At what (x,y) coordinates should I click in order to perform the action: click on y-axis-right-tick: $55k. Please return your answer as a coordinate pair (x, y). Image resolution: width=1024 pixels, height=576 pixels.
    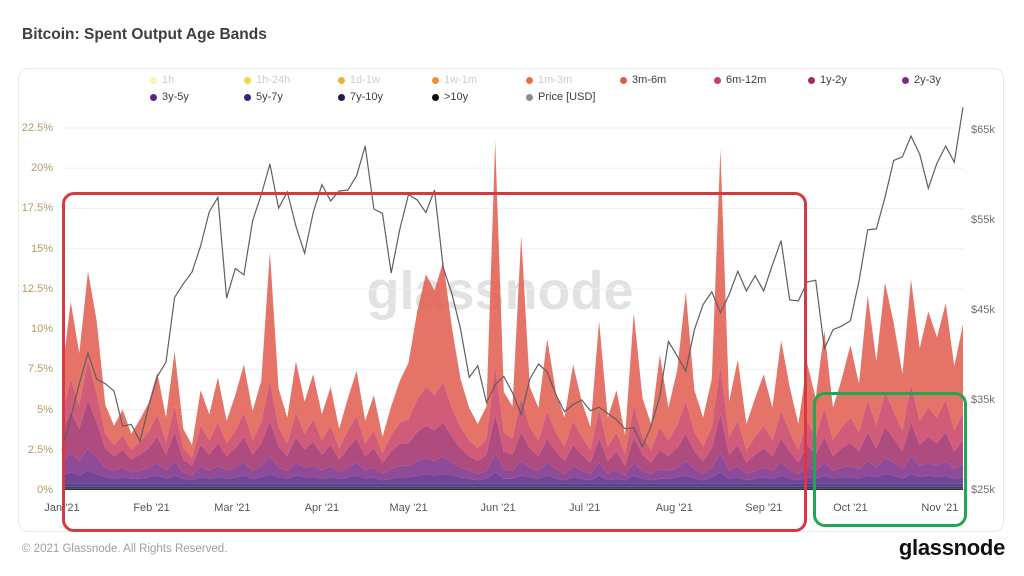
    Looking at the image, I should click on (983, 219).